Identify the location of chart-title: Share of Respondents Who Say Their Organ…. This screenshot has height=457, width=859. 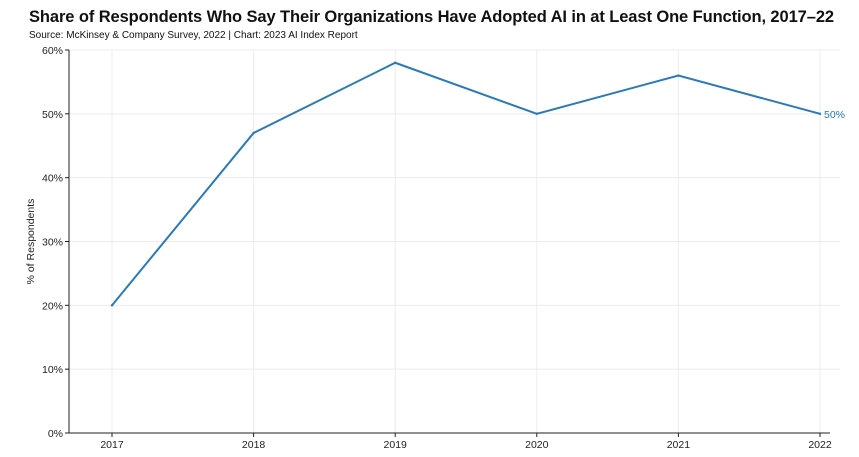
(431, 17).